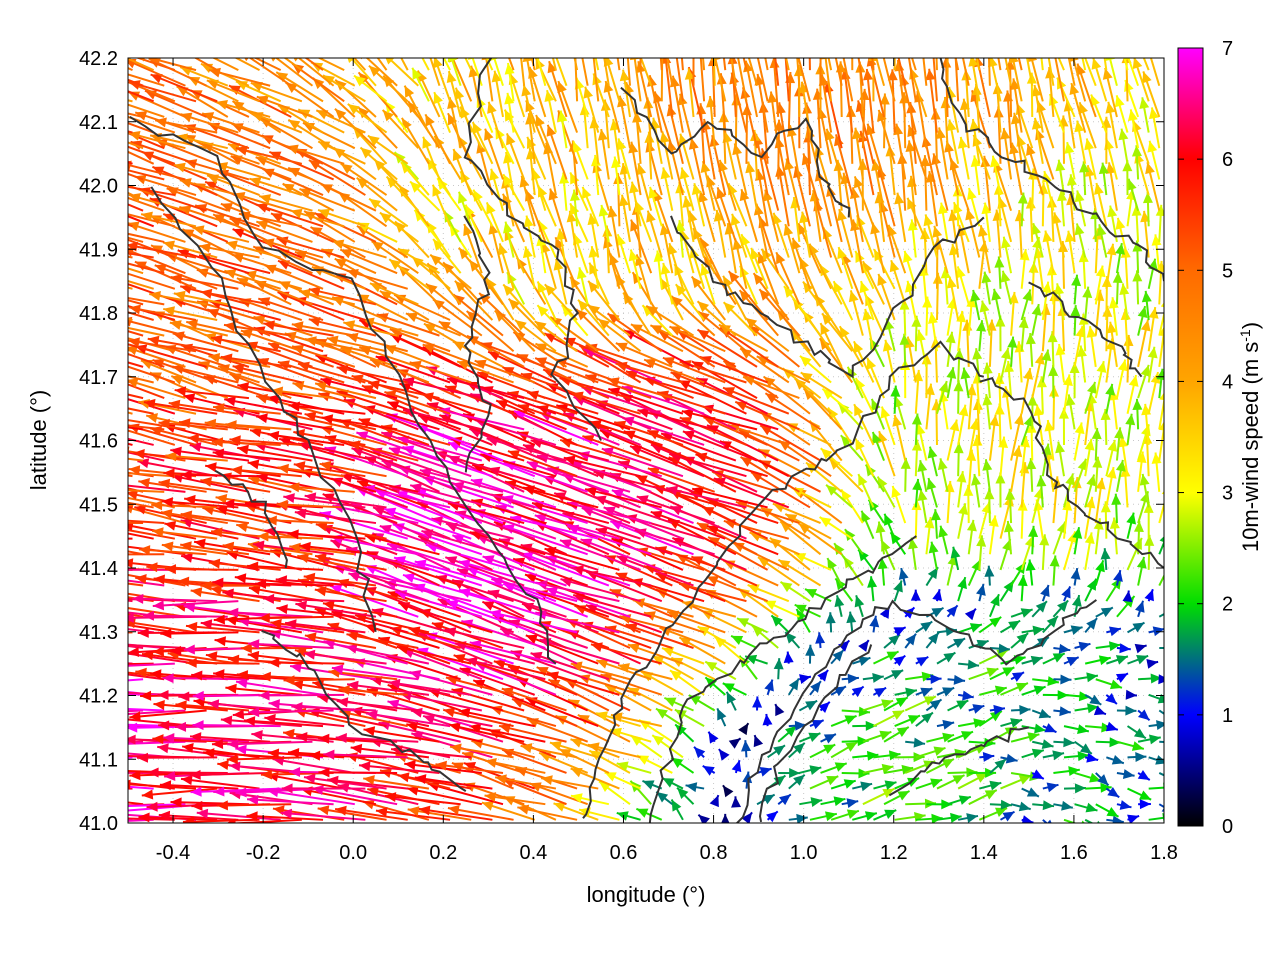 This screenshot has width=1280, height=960. I want to click on terrain-contour-line, so click(1085, 329).